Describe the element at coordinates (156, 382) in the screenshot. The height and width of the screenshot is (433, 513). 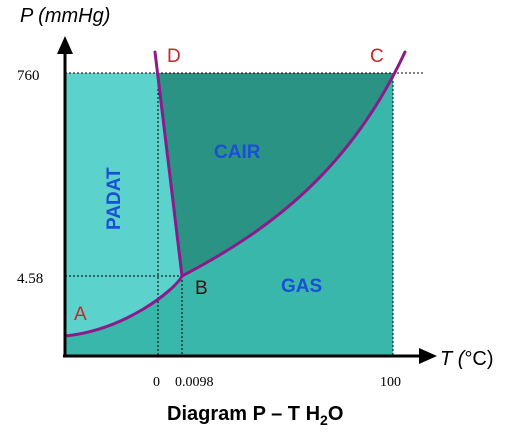
I see `x-tick-0: 0` at that location.